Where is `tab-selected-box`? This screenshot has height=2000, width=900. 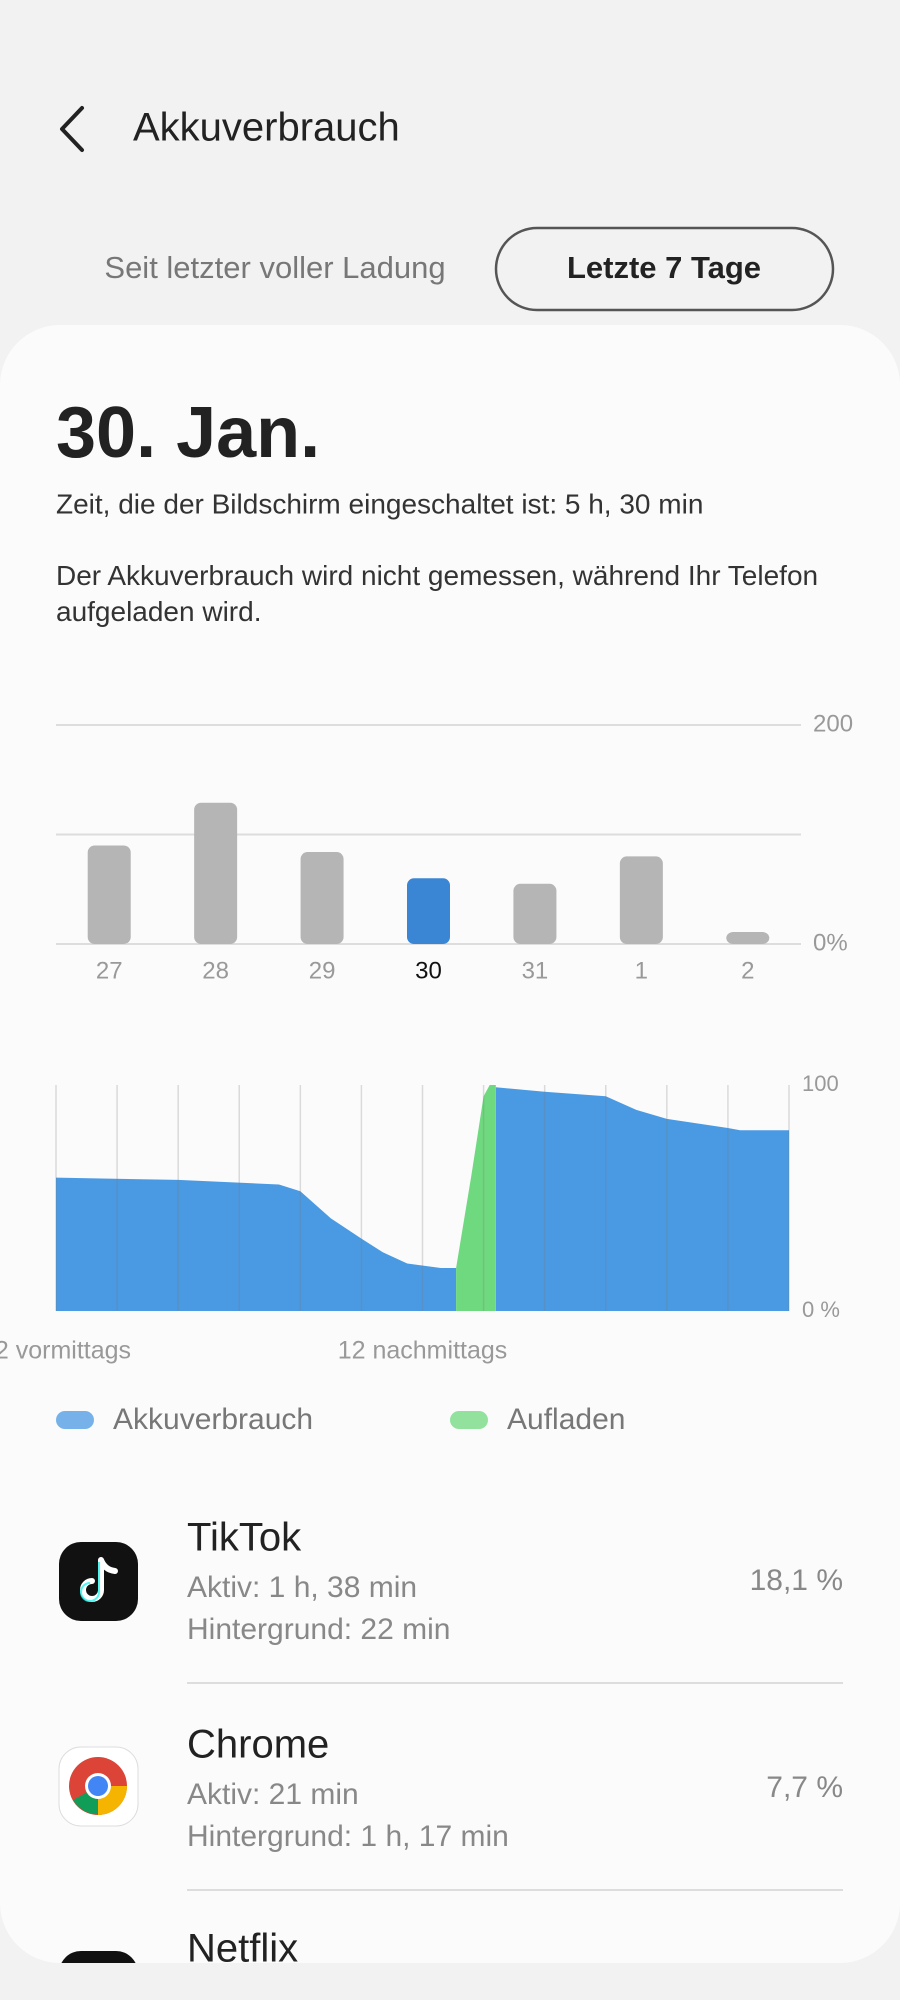
tab-selected-box is located at coordinates (664, 269).